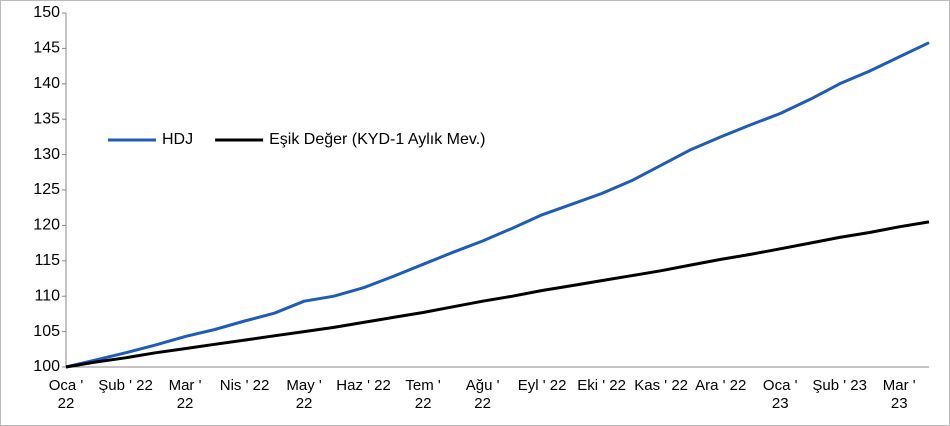  I want to click on y-tick-label: 105, so click(46, 331).